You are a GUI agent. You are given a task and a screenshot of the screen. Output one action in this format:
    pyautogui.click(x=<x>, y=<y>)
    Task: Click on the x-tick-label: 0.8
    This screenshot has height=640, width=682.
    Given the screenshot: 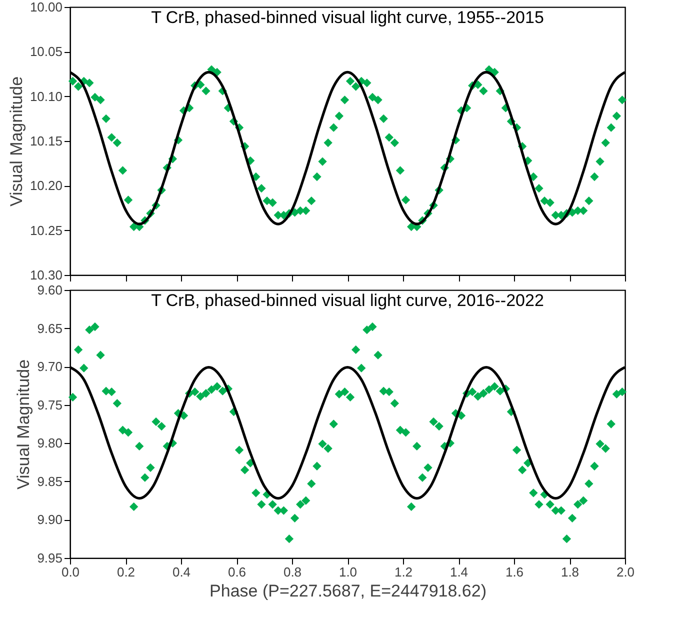 What is the action you would take?
    pyautogui.click(x=292, y=572)
    